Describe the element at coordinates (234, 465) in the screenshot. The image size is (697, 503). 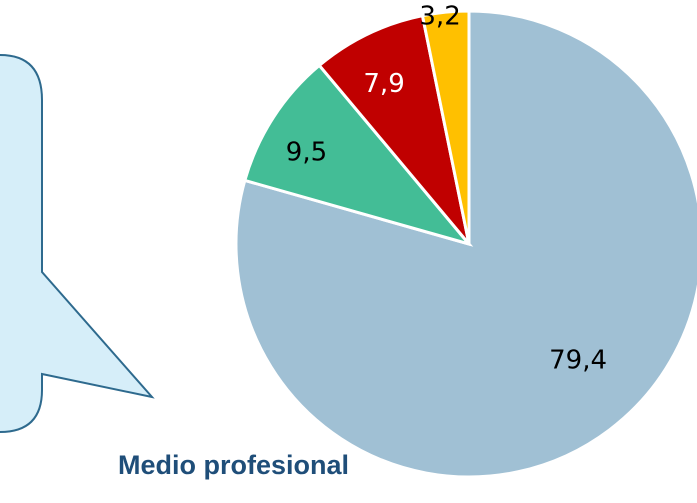
I see `caption-medio-profesional: Medio profesional` at that location.